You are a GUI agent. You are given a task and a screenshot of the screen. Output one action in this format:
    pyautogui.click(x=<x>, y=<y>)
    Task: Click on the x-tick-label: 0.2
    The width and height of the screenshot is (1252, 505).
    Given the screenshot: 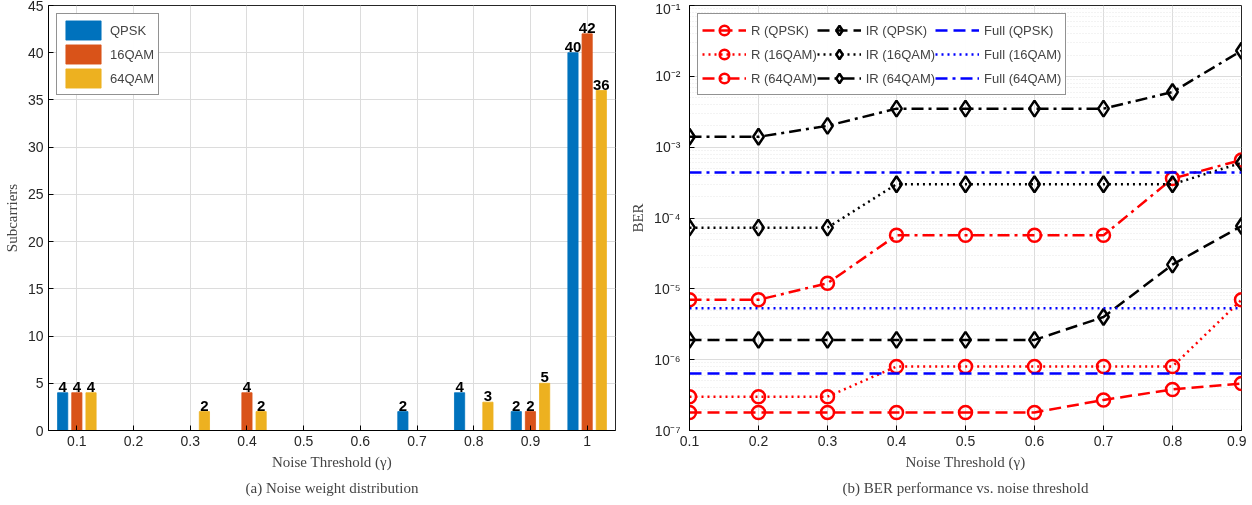 What is the action you would take?
    pyautogui.click(x=133, y=440)
    